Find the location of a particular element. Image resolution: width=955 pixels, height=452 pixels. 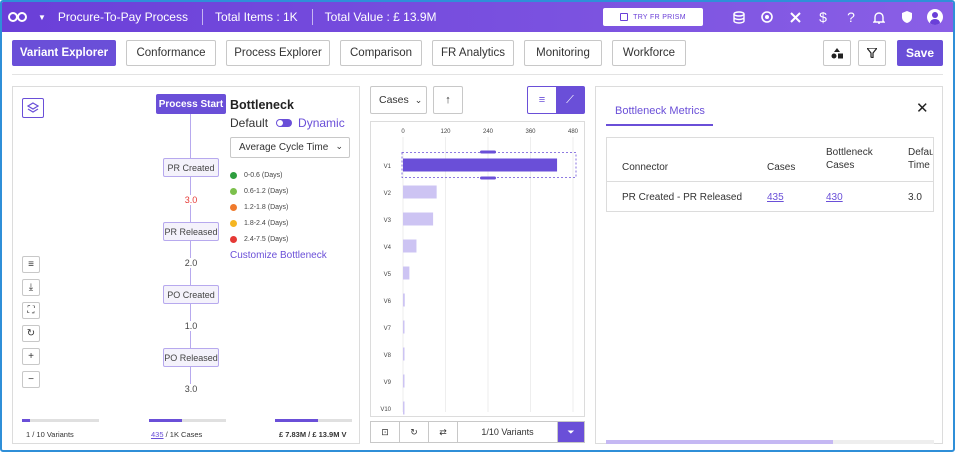

bottleneck-mode: Default Dynamic is located at coordinates (287, 123).